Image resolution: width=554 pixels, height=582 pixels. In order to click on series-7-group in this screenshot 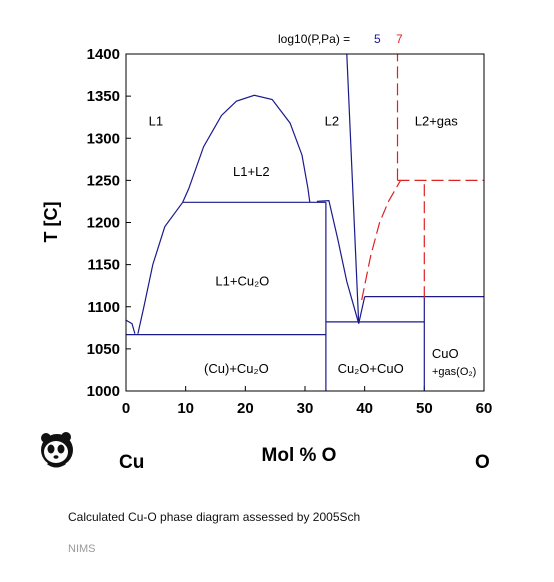, I will do `click(422, 177)`.